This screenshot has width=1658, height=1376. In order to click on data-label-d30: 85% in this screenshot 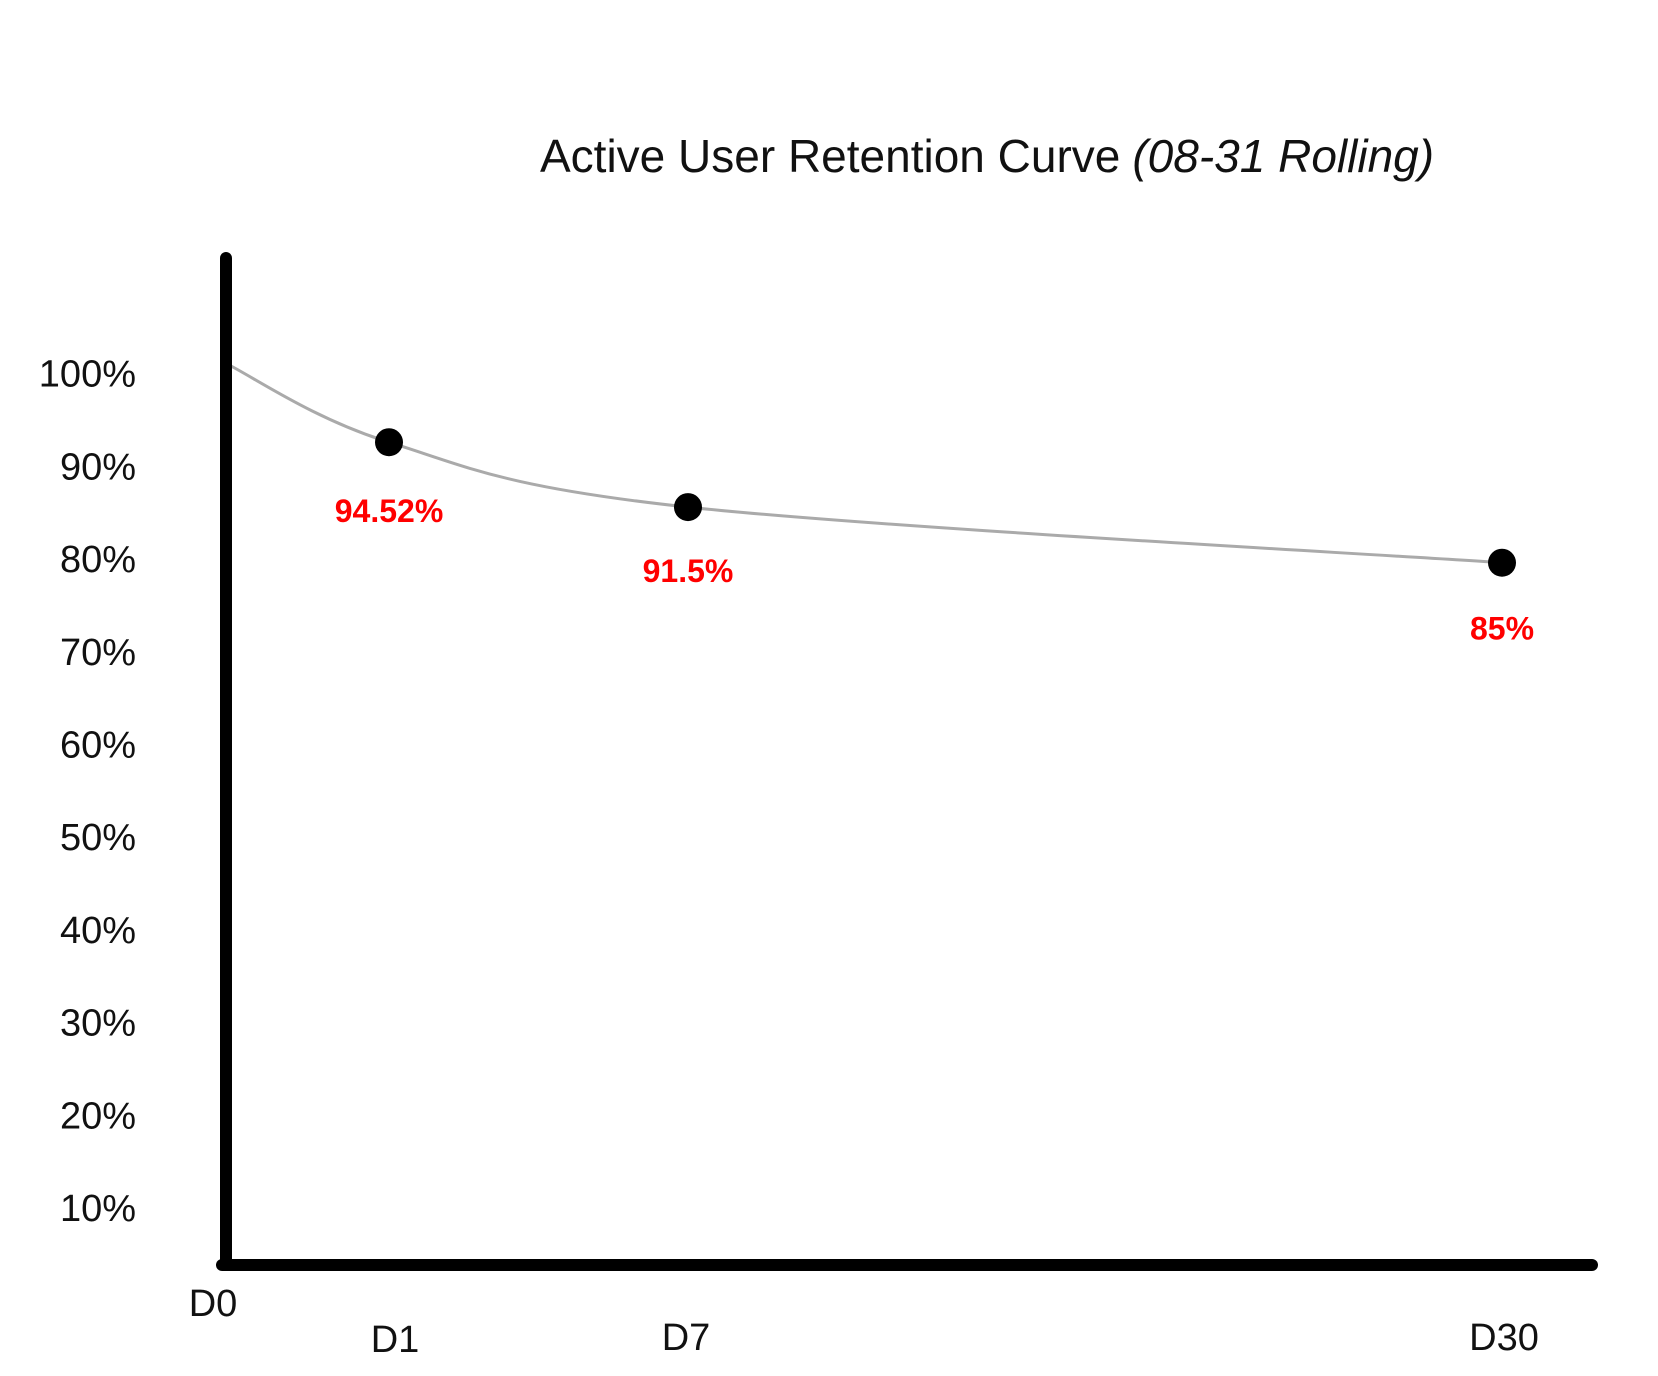, I will do `click(1502, 629)`.